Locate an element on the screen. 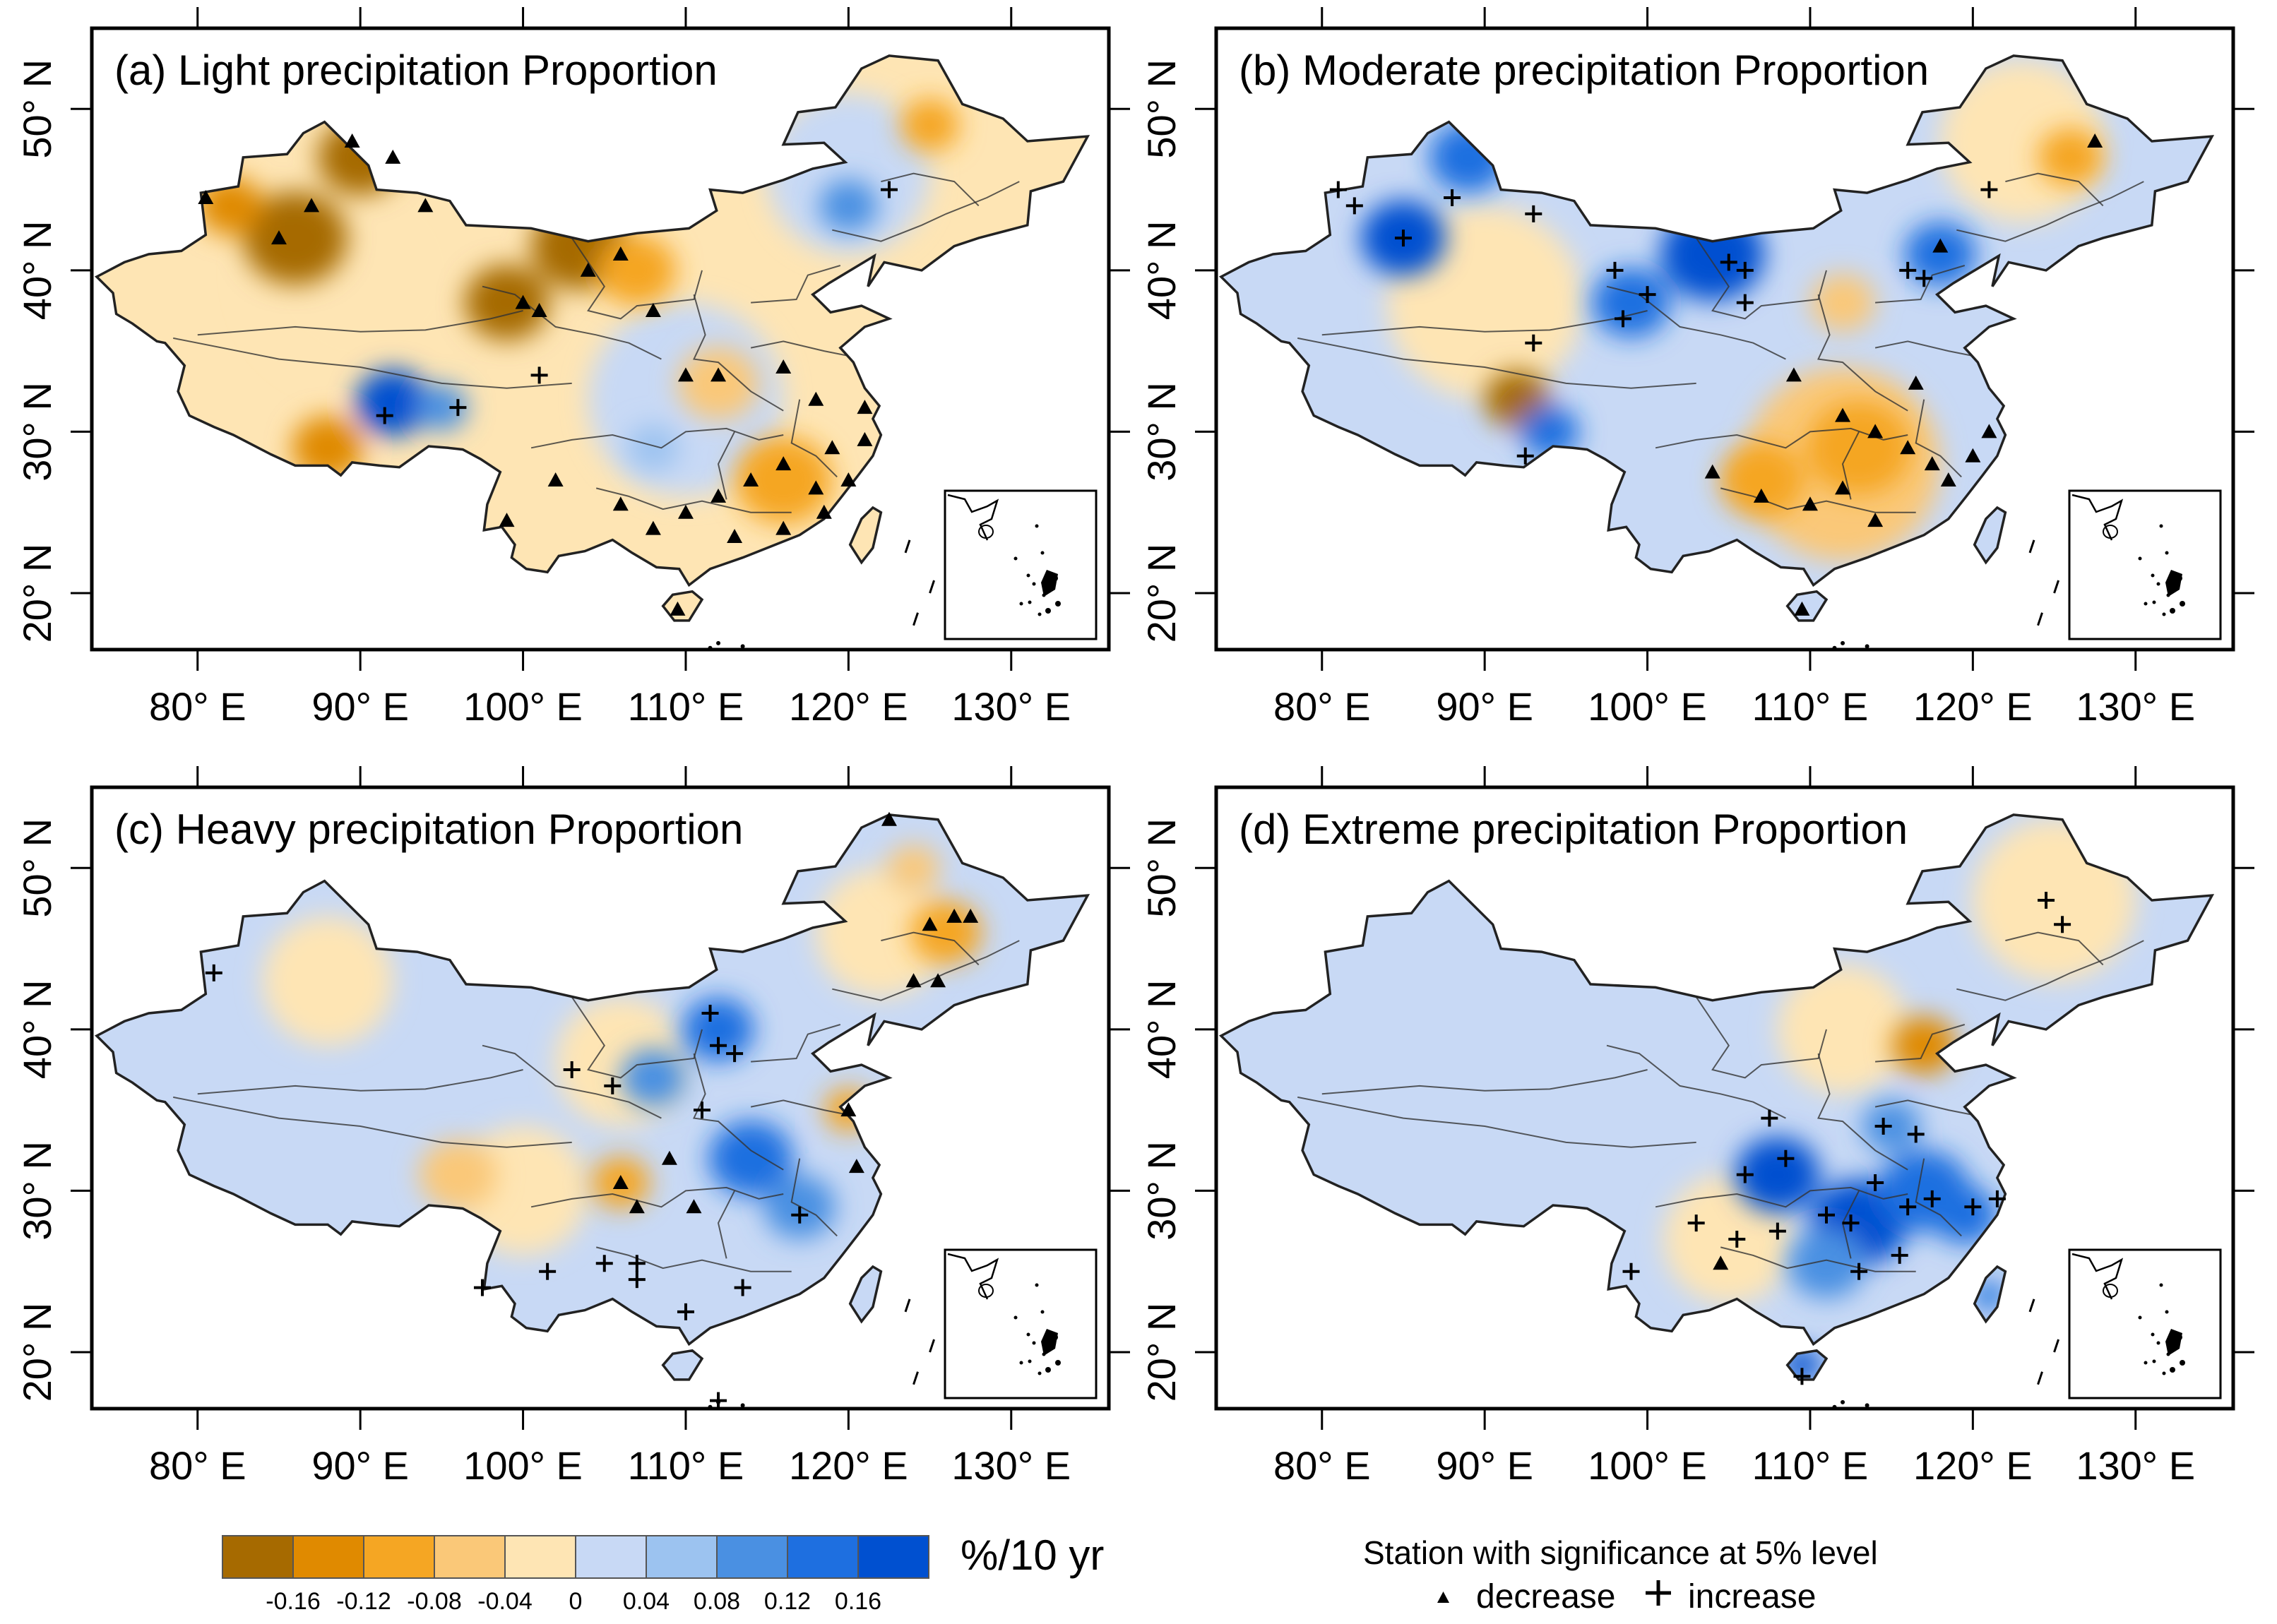 This screenshot has width=2277, height=1624. province-boundaries is located at coordinates (596, 1101).